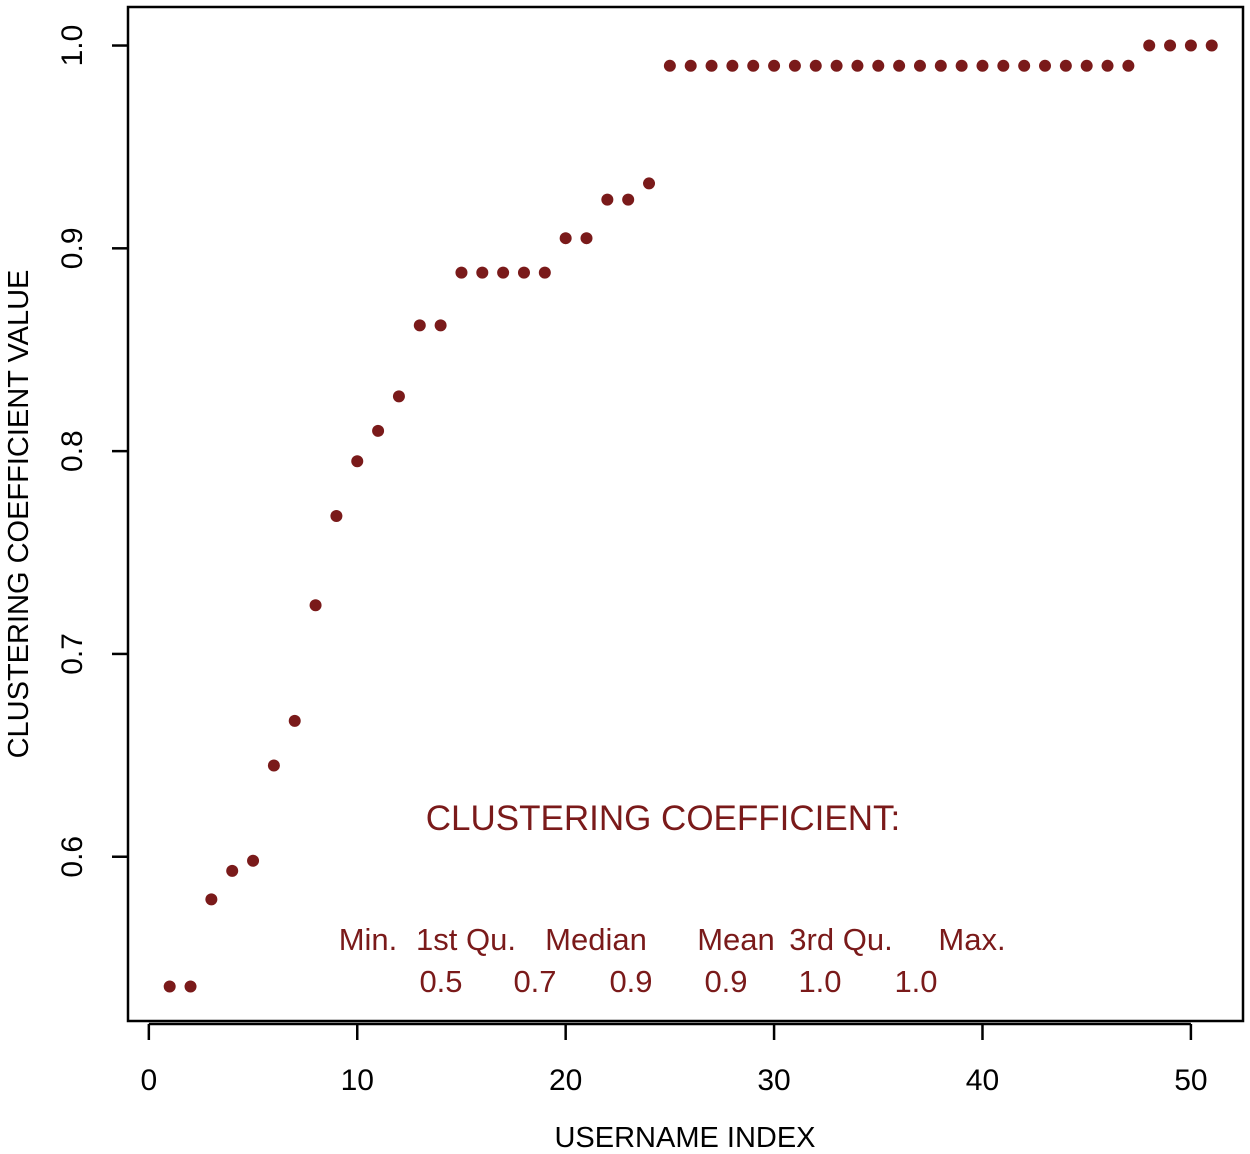 This screenshot has width=1250, height=1154. Describe the element at coordinates (92, 451) in the screenshot. I see `y-axis: 0.6 0.7 0.8 0.9 1.0` at that location.